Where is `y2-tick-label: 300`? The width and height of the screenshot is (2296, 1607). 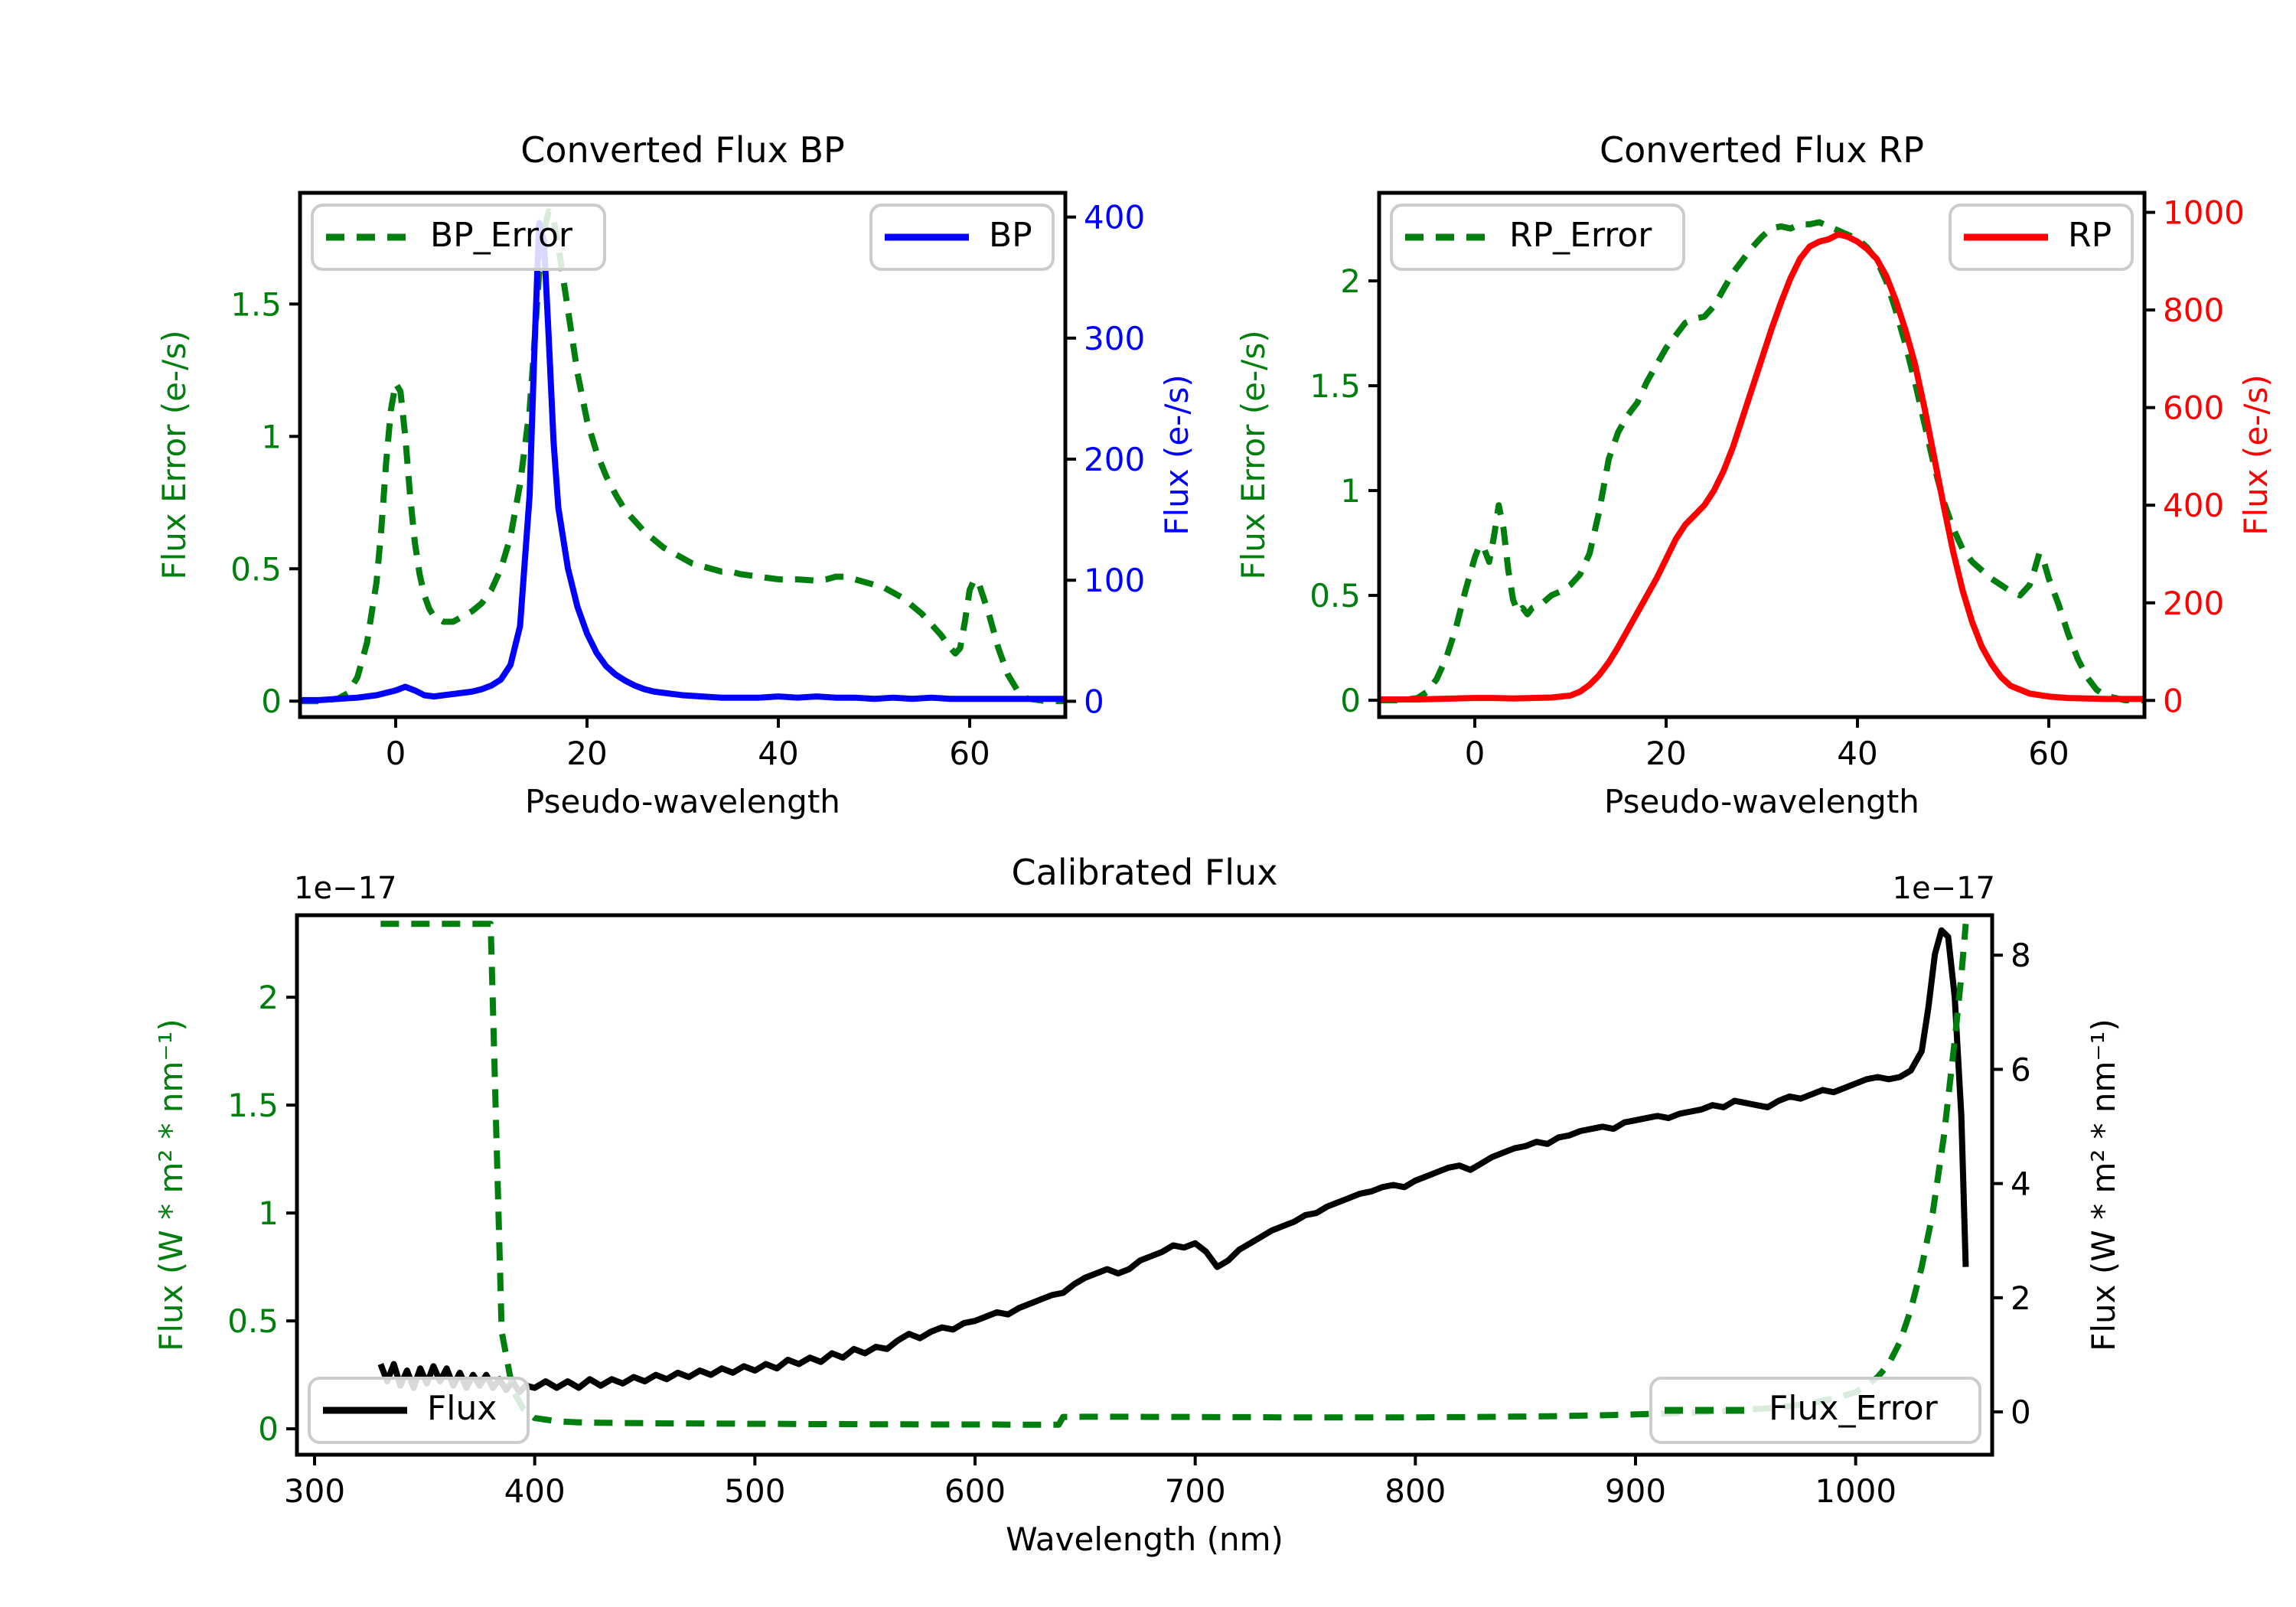 y2-tick-label: 300 is located at coordinates (1114, 338).